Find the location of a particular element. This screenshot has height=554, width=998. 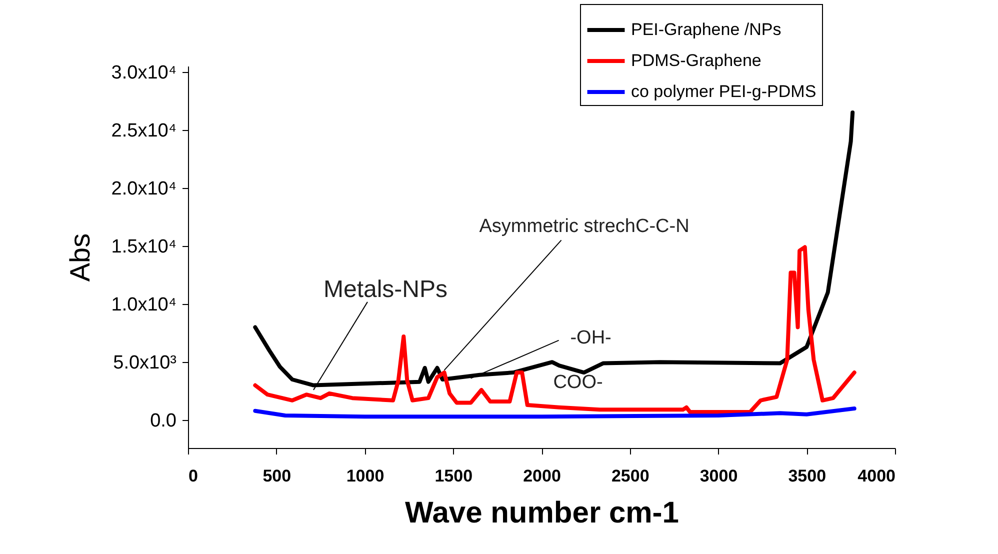

annotation: -OH- is located at coordinates (591, 337).